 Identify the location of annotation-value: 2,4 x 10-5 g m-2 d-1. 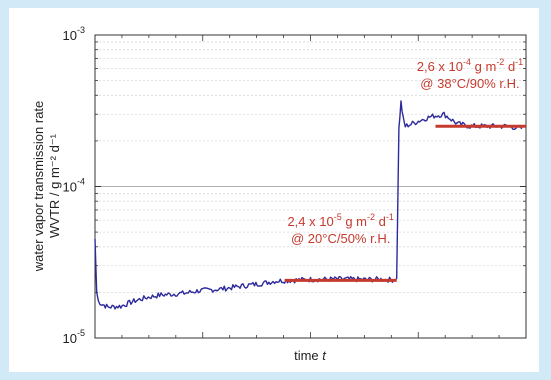
(340, 220).